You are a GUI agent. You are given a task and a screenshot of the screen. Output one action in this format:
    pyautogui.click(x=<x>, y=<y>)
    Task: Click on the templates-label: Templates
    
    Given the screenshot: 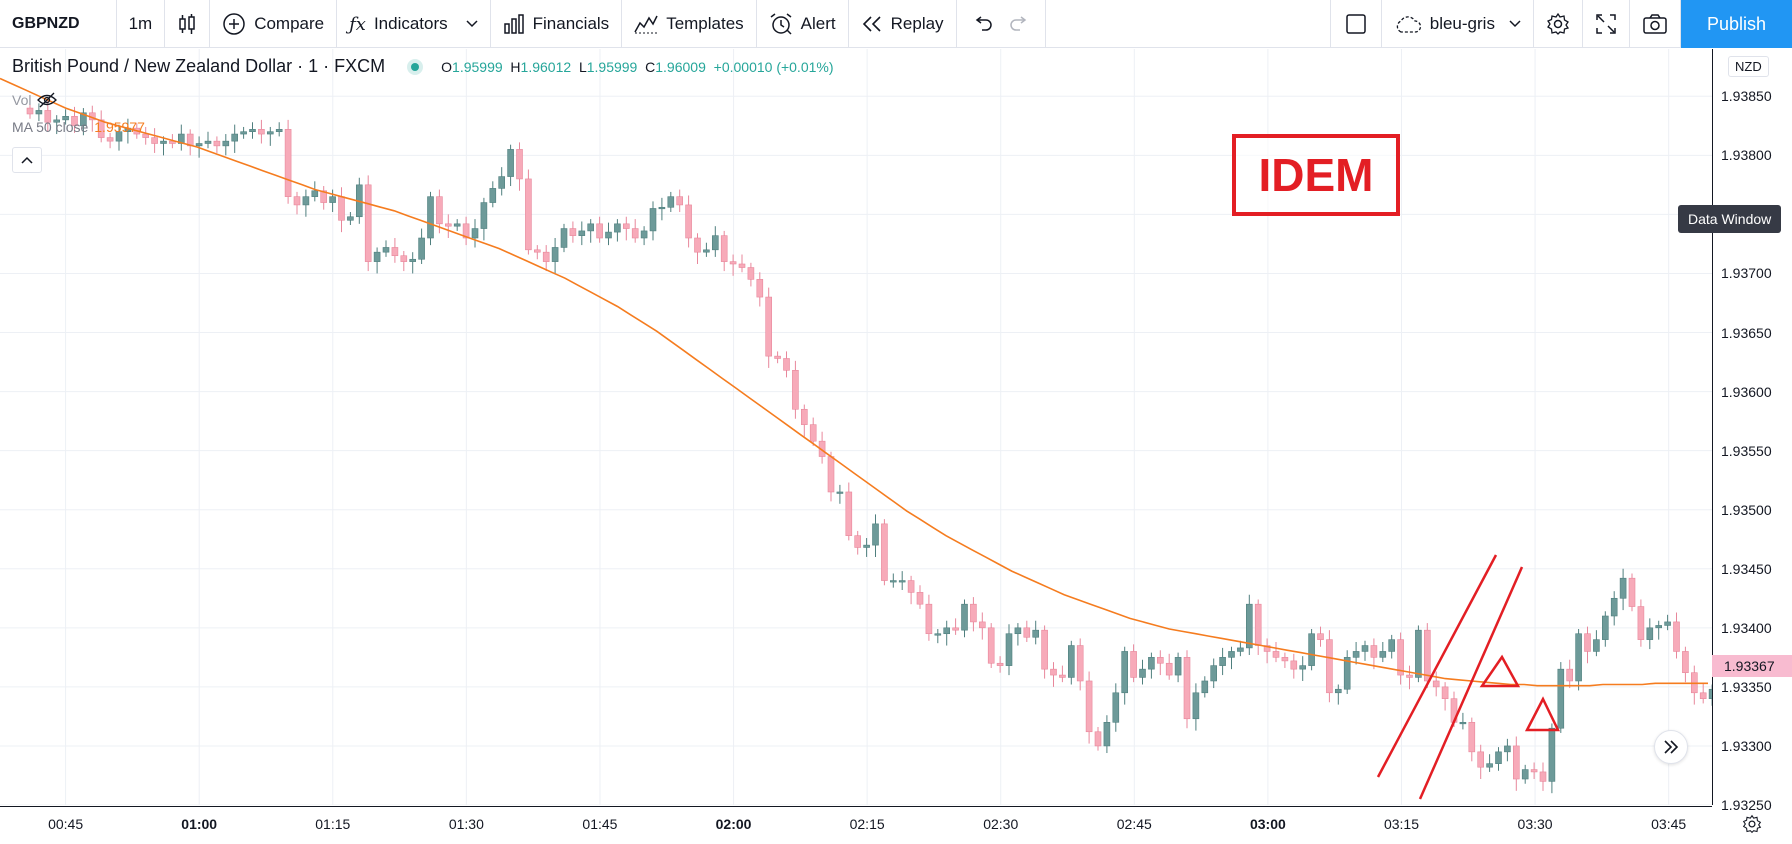 What is the action you would take?
    pyautogui.click(x=705, y=23)
    